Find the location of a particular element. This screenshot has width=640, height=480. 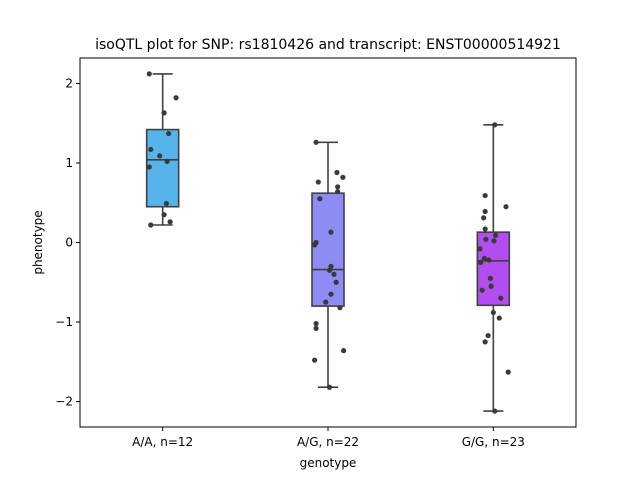

y-axis-label: phenotype is located at coordinates (38, 242).